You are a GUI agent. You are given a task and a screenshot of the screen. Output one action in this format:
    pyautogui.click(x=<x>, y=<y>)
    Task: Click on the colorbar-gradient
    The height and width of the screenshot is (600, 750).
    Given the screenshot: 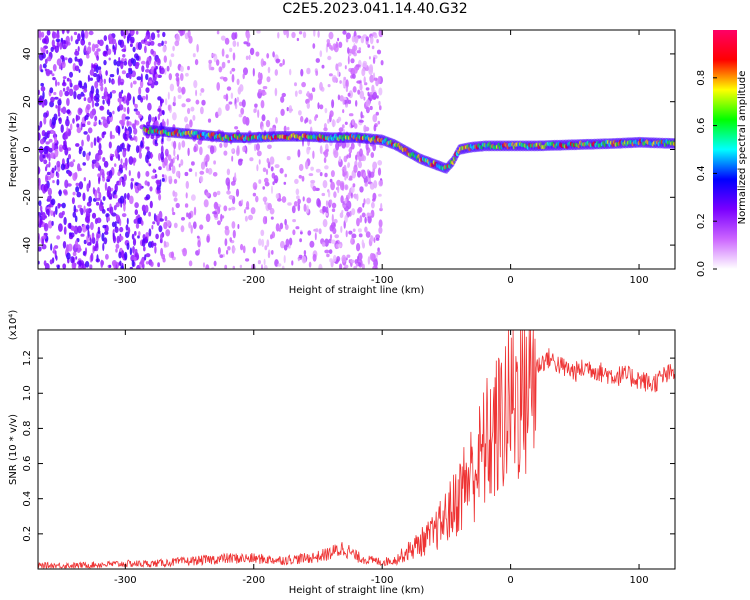 What is the action you would take?
    pyautogui.click(x=725, y=149)
    